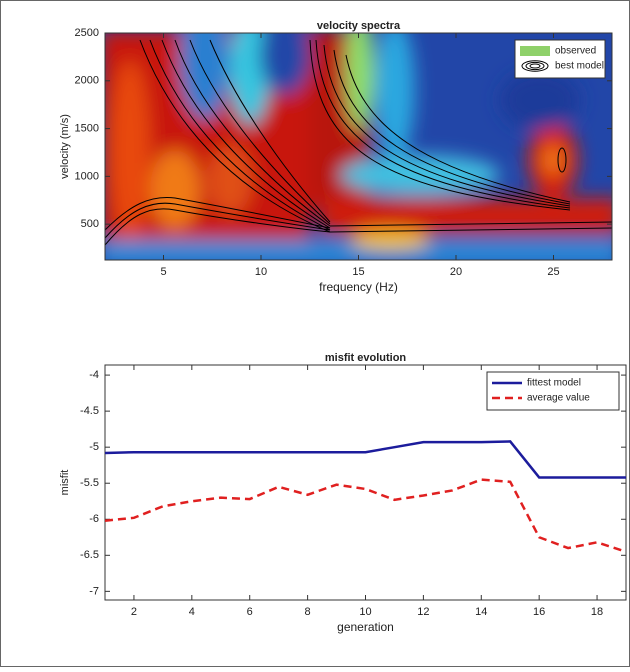  What do you see at coordinates (90, 224) in the screenshot?
I see `y-tick-label: 500` at bounding box center [90, 224].